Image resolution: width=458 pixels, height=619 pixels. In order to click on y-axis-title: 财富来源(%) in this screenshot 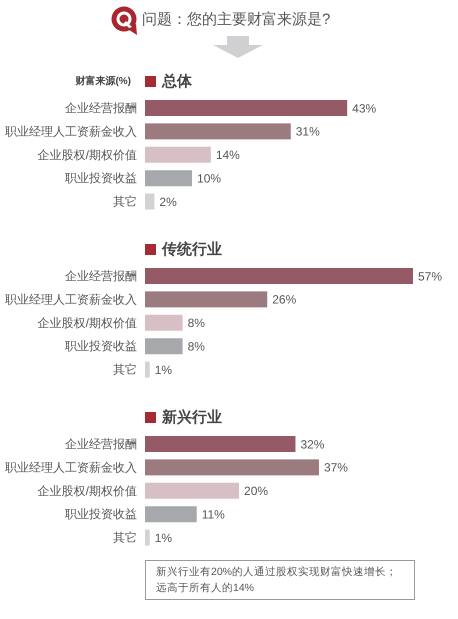, I will do `click(103, 81)`.